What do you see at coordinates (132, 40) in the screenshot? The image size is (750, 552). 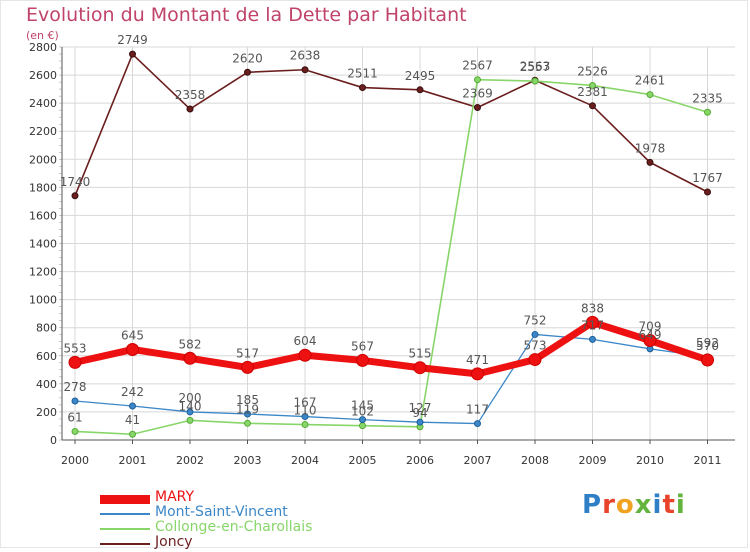 I see `data-label: 2749` at bounding box center [132, 40].